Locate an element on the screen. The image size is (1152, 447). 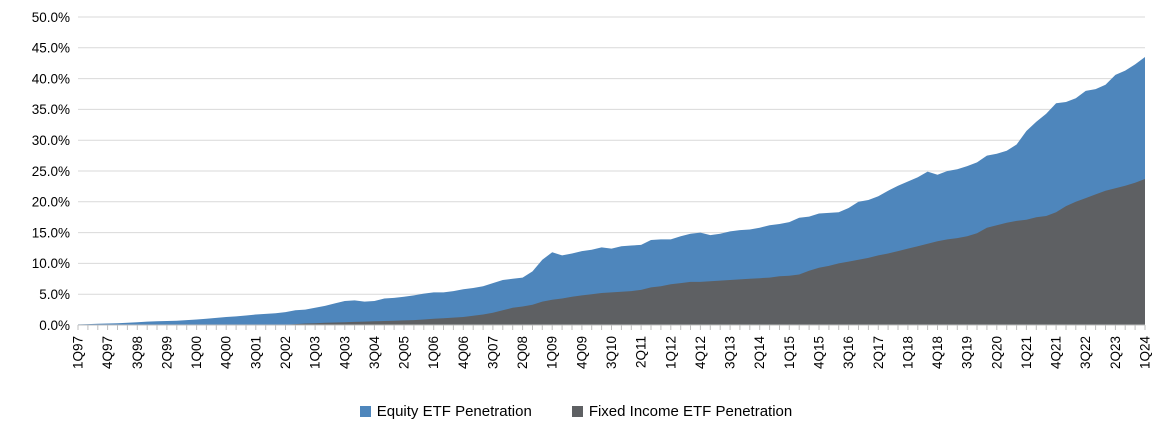
x-axis-tick-label: 3Q22 is located at coordinates (1085, 352).